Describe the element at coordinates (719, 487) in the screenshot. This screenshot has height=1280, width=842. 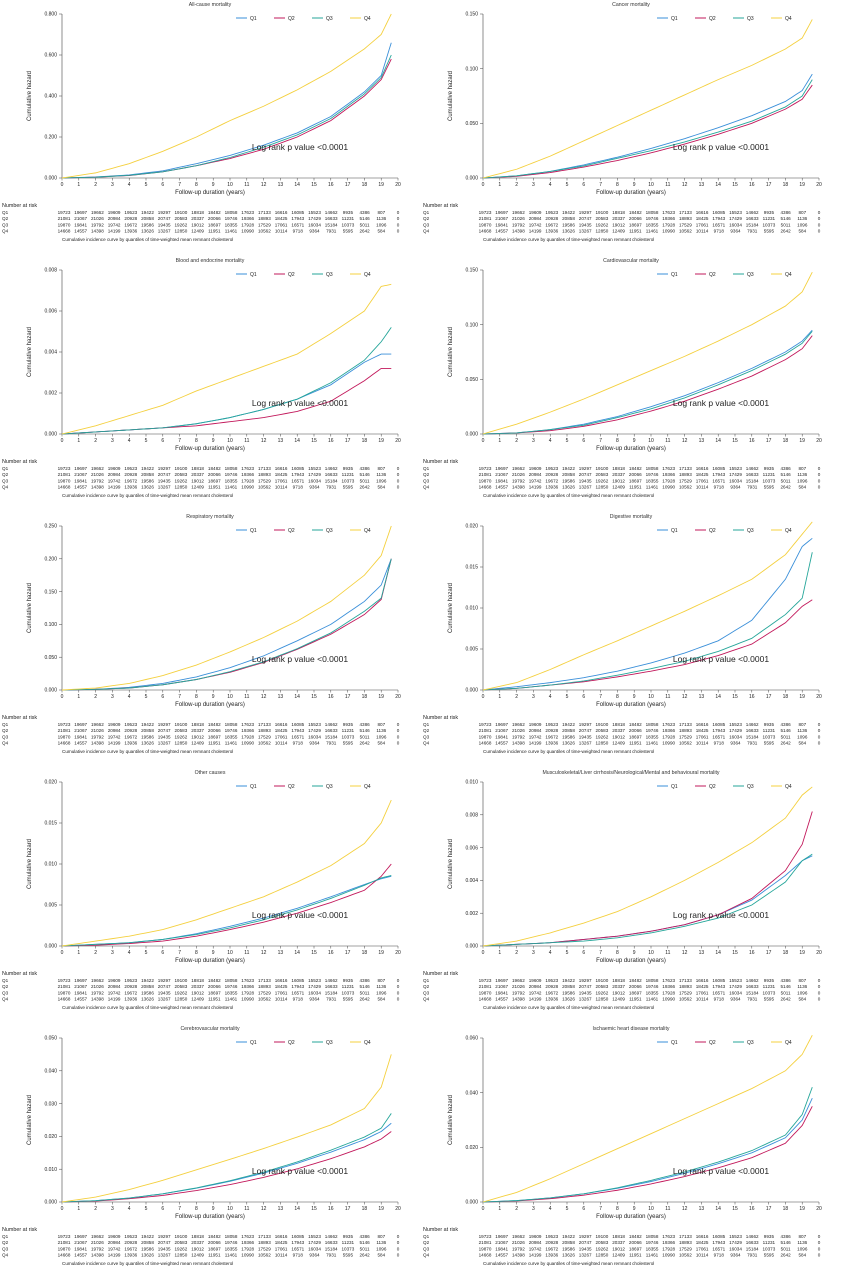
I see `risk-value: 9718` at that location.